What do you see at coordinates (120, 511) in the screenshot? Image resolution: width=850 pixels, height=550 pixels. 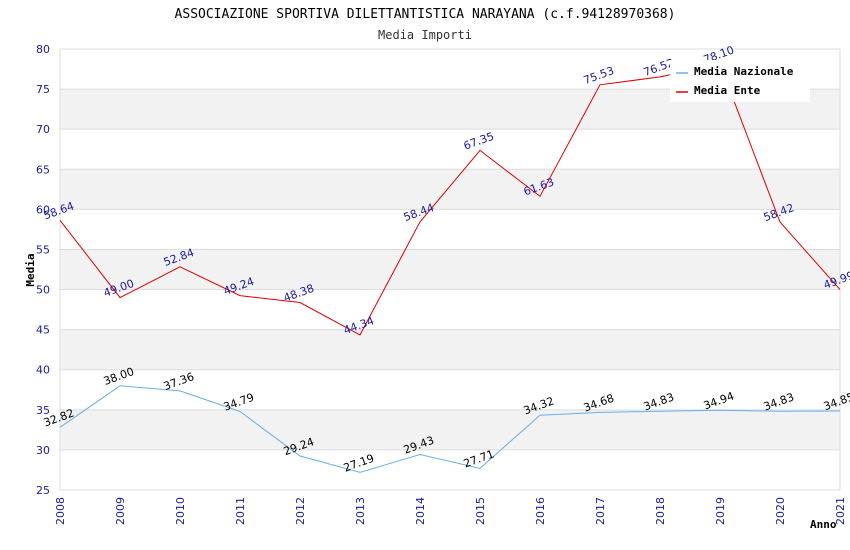 I see `x-tick-label: 2009` at bounding box center [120, 511].